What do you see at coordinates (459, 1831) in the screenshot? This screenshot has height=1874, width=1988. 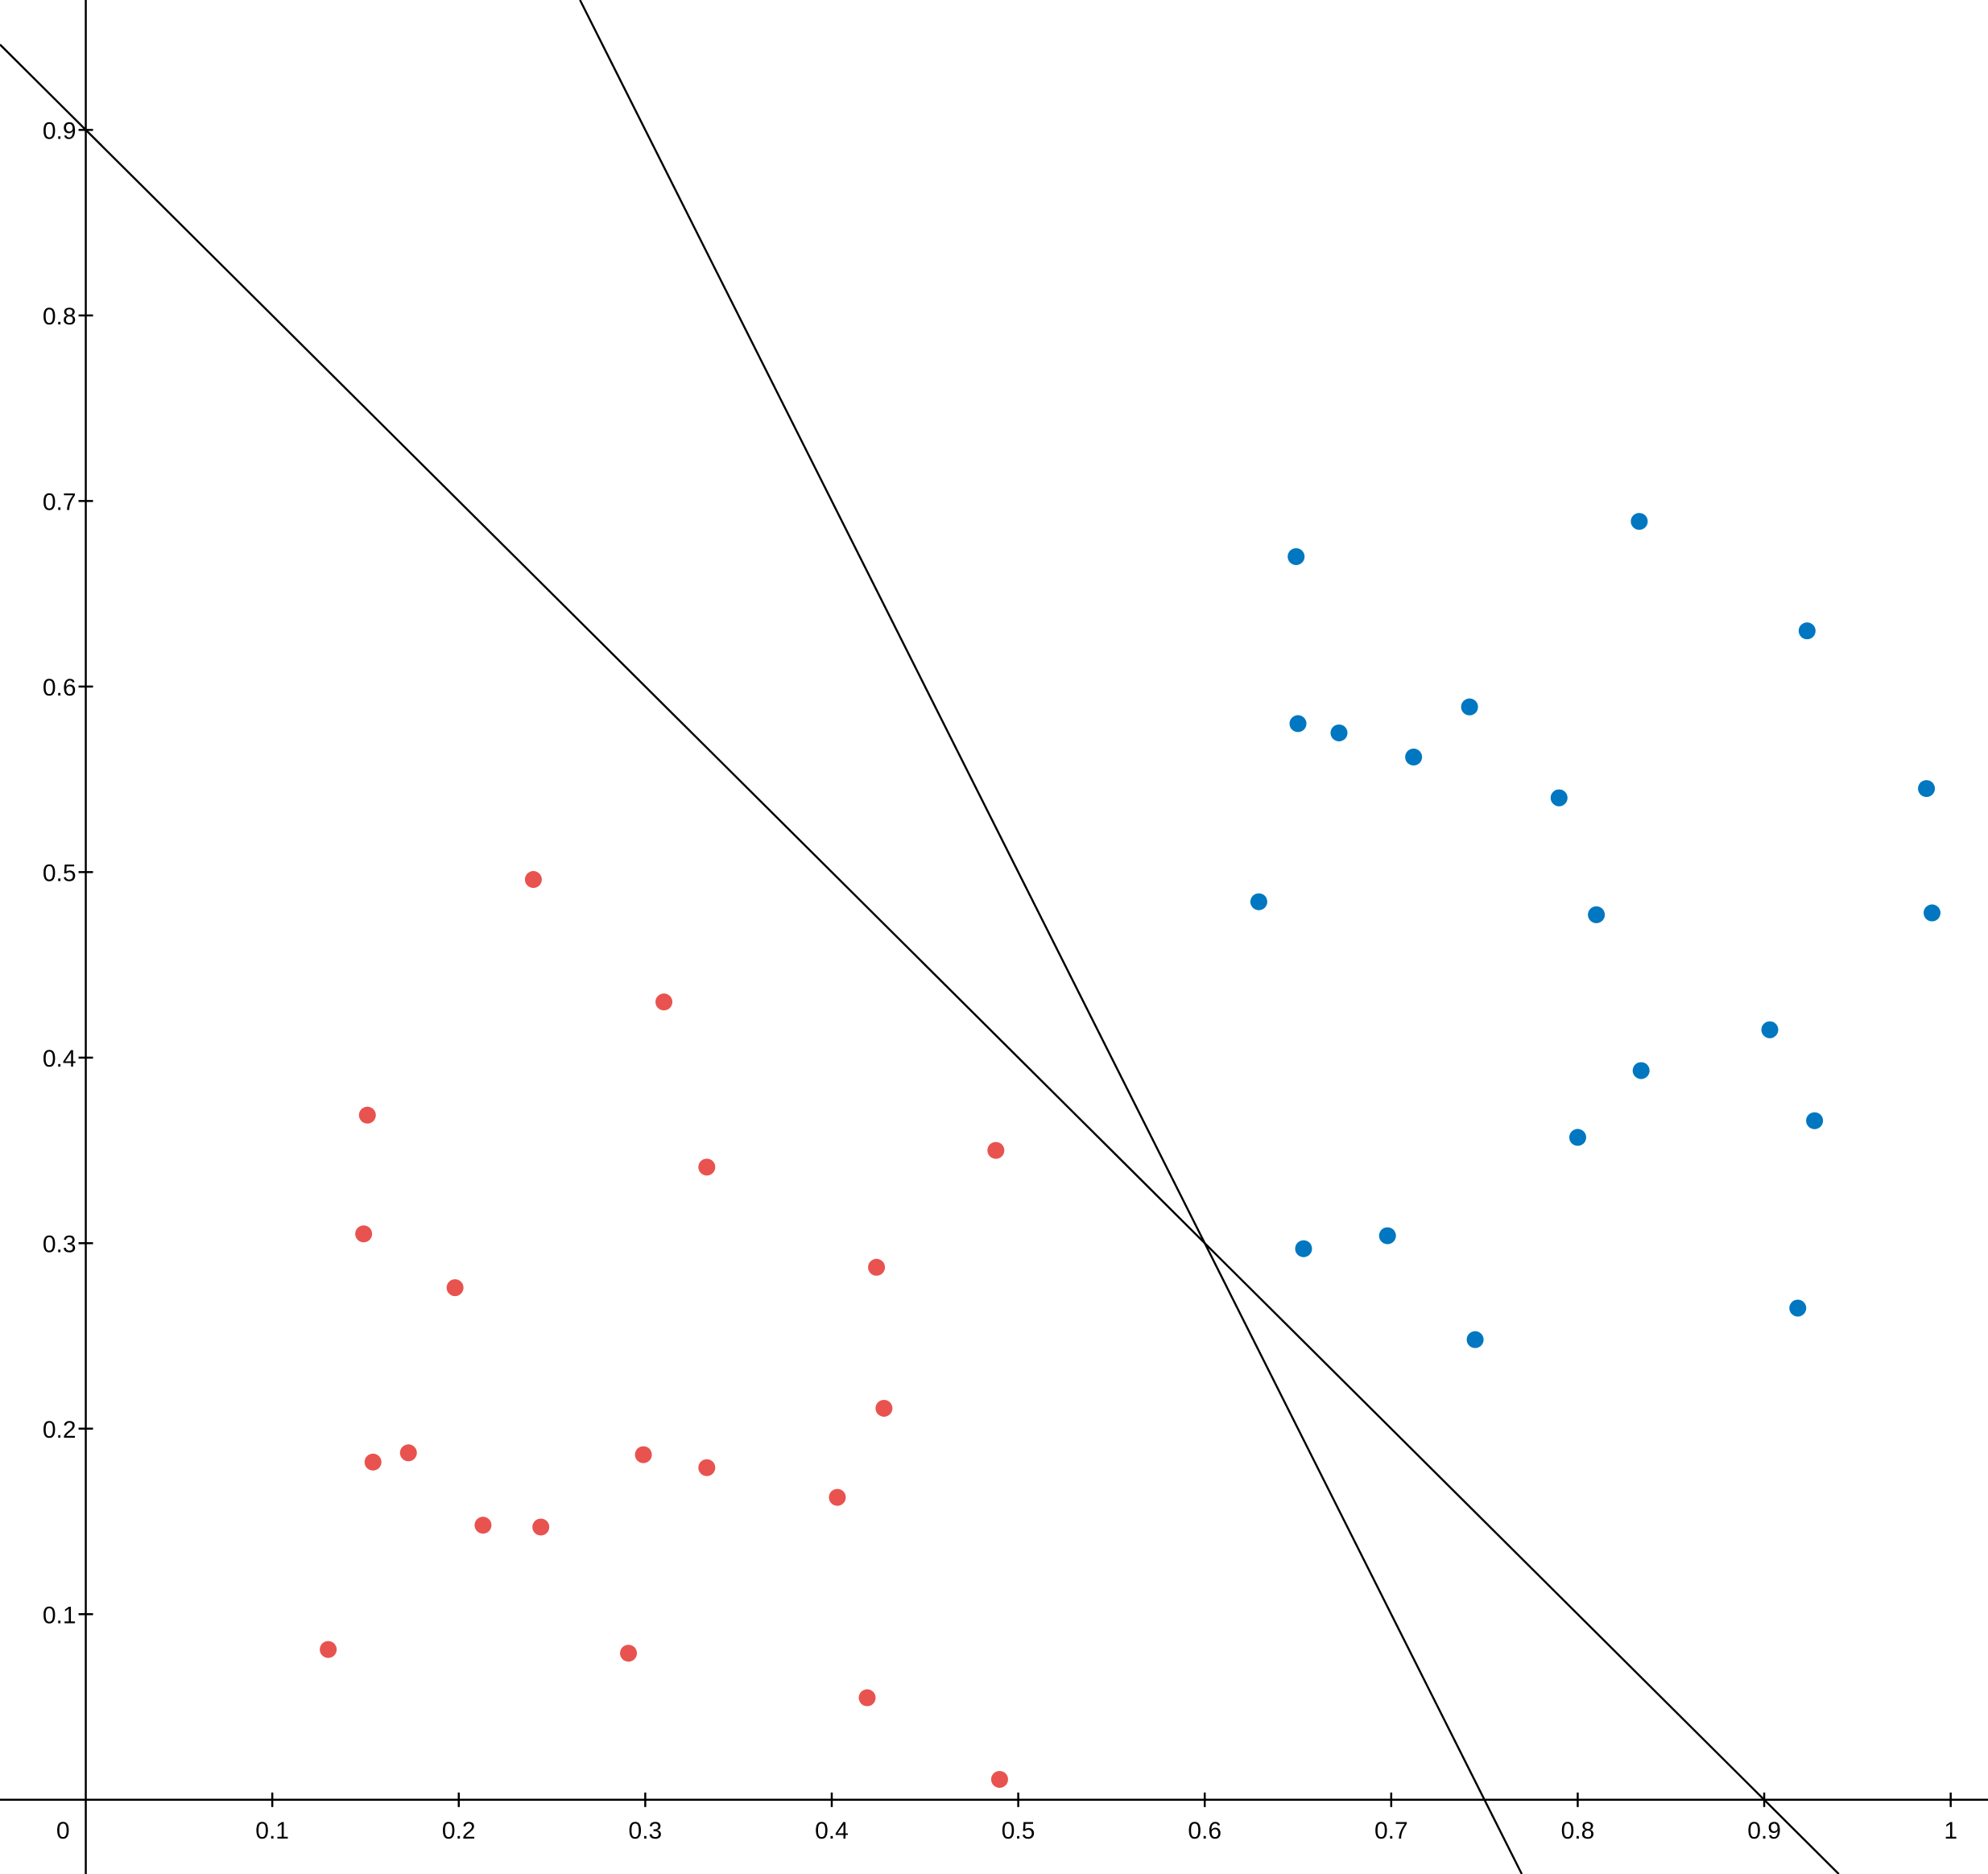 I see `x-tick-label: 0.2` at bounding box center [459, 1831].